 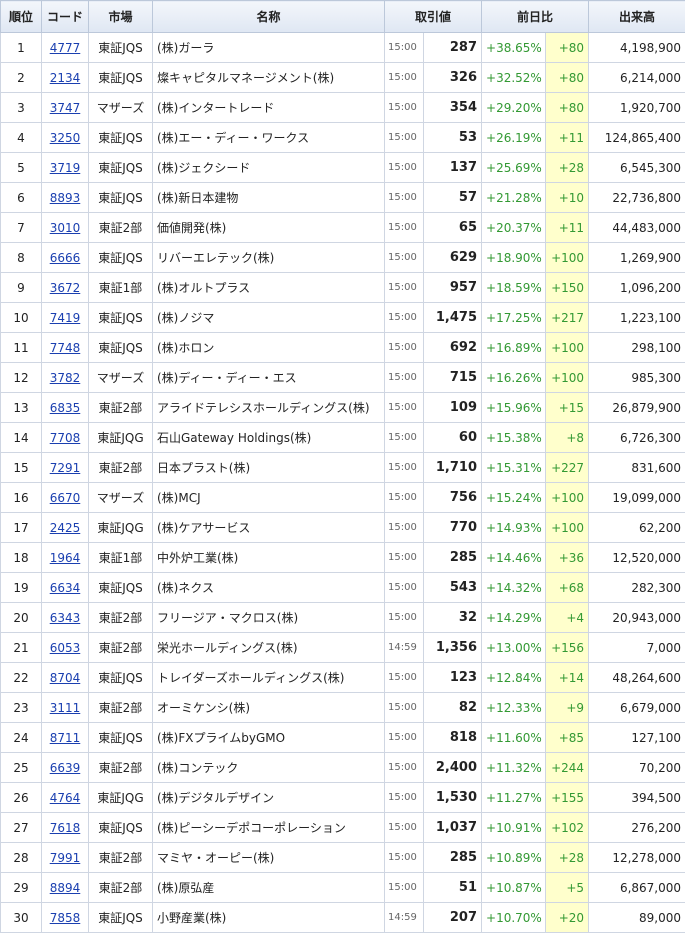 I want to click on code-link: 7748, so click(x=65, y=348).